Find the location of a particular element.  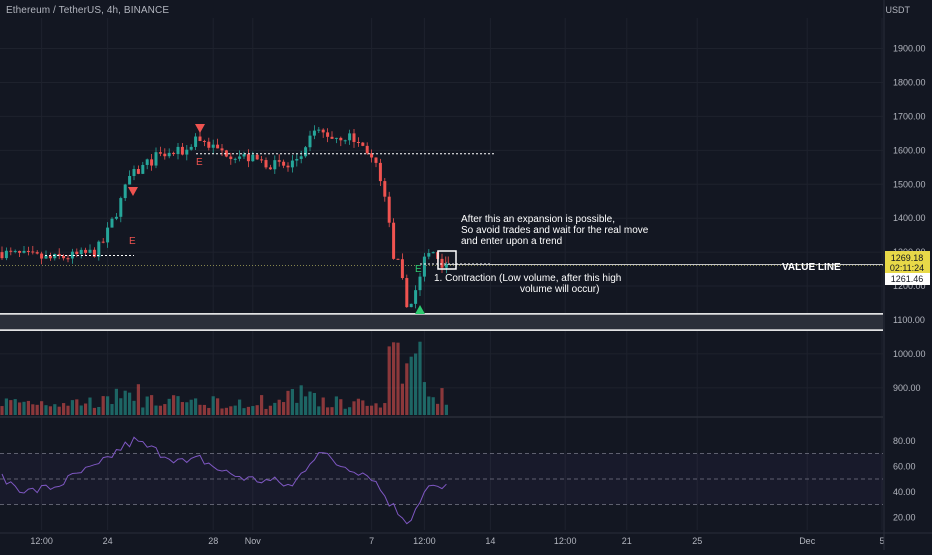

last-level-tag is located at coordinates (907, 279).